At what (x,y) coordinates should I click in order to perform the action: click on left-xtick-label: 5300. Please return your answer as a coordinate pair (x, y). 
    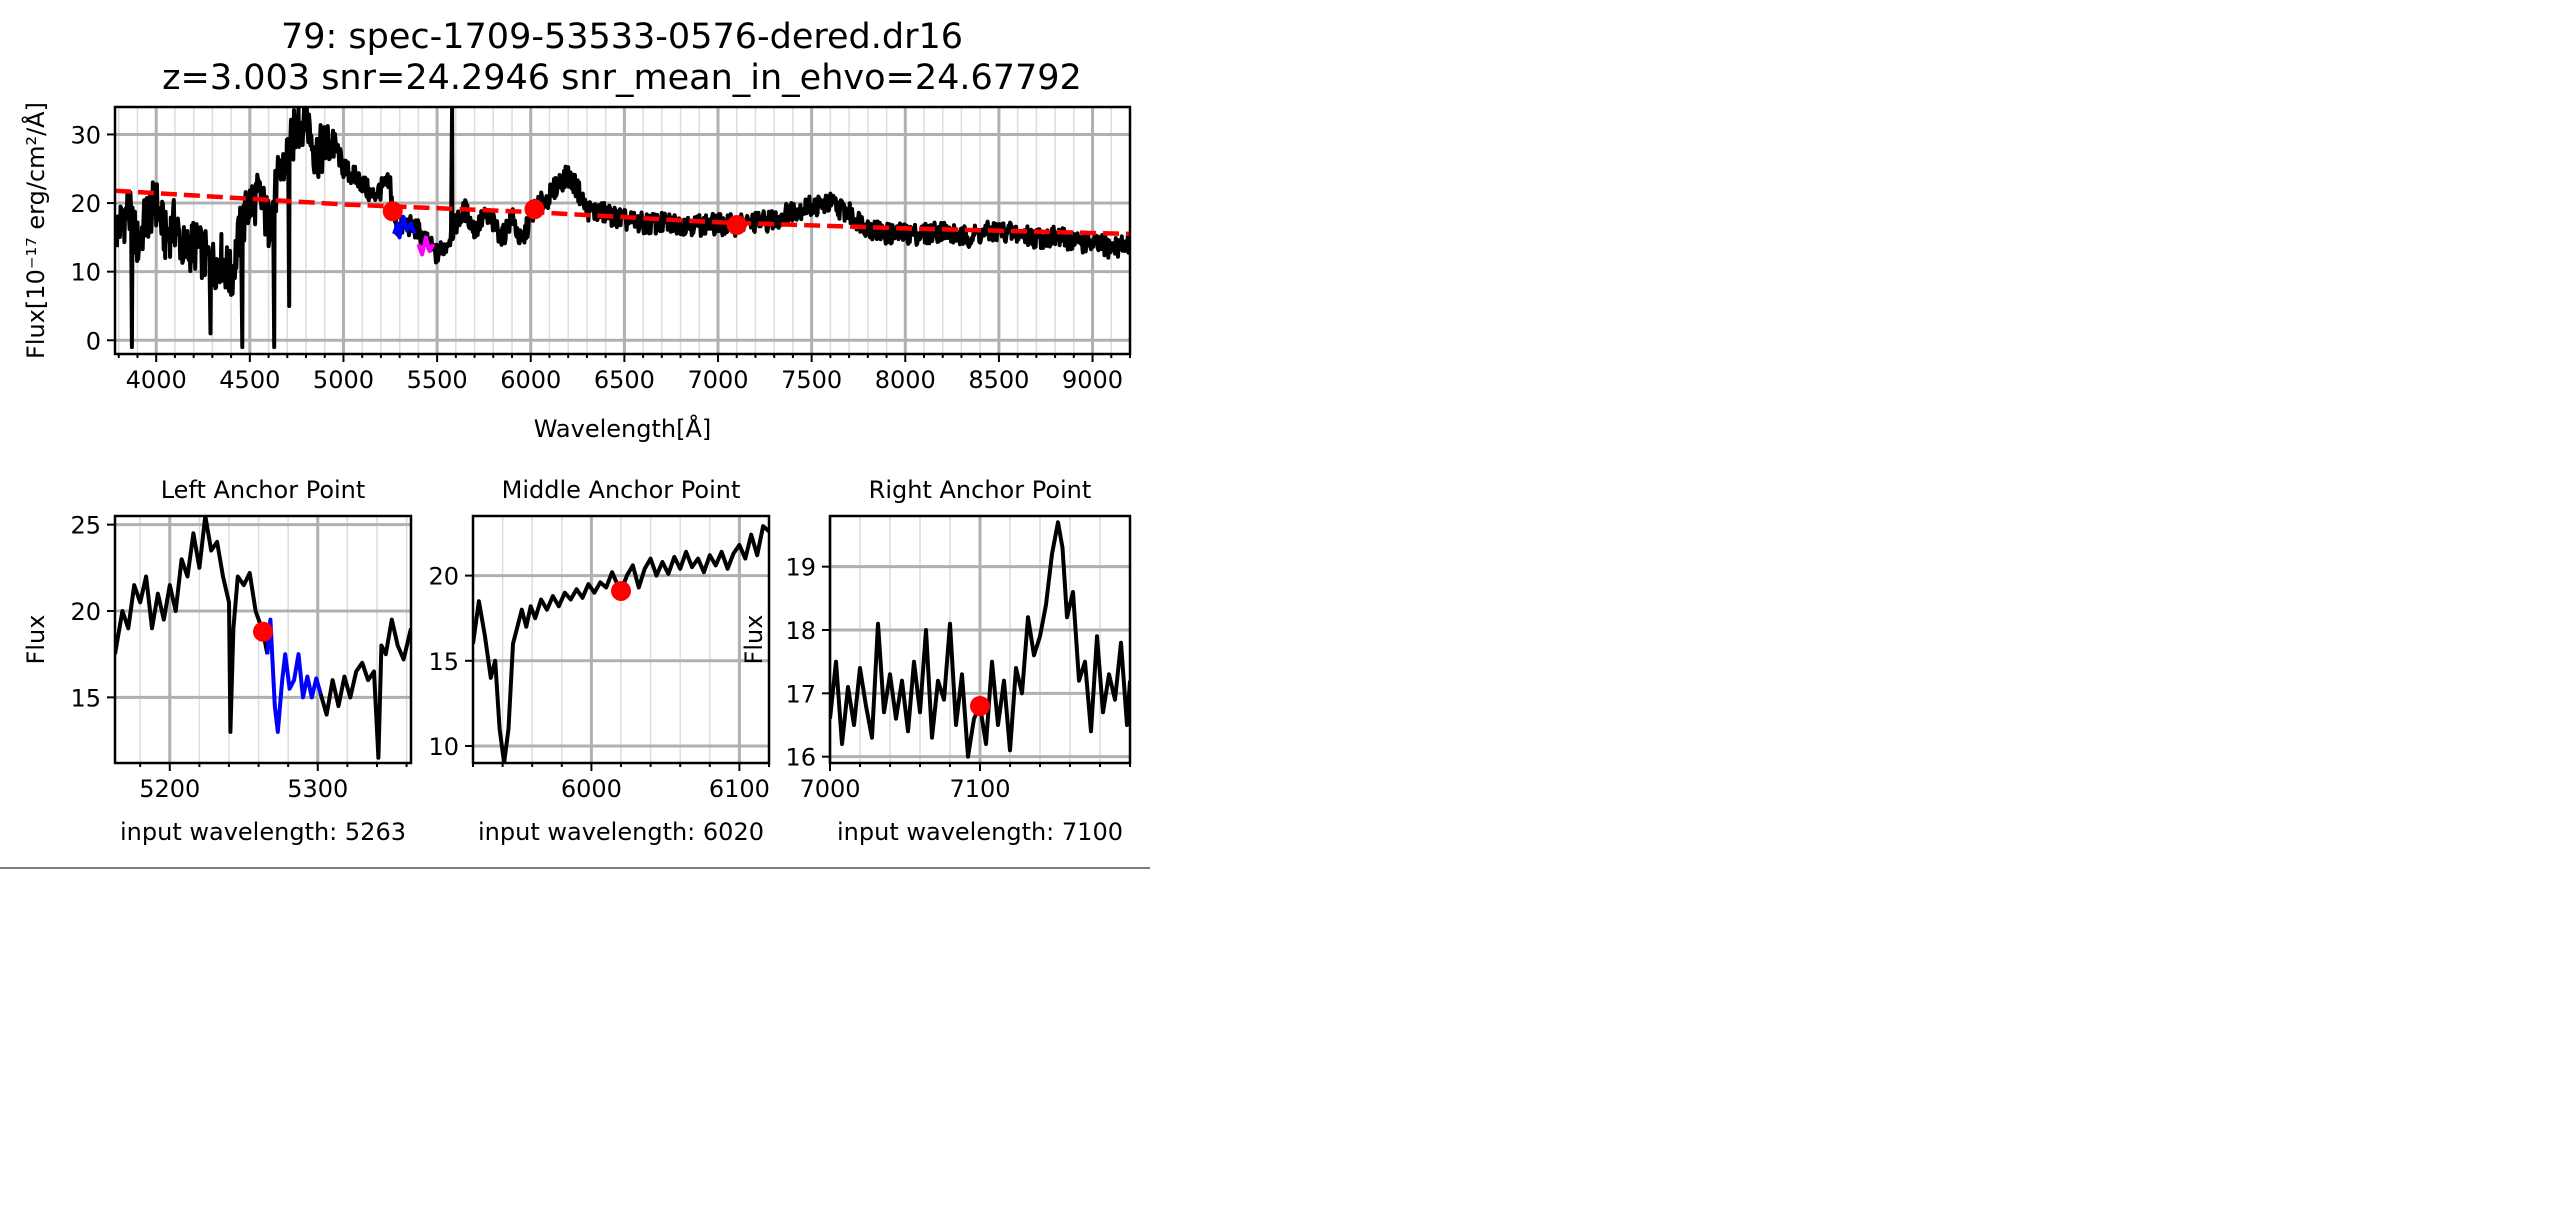
    Looking at the image, I should click on (317, 789).